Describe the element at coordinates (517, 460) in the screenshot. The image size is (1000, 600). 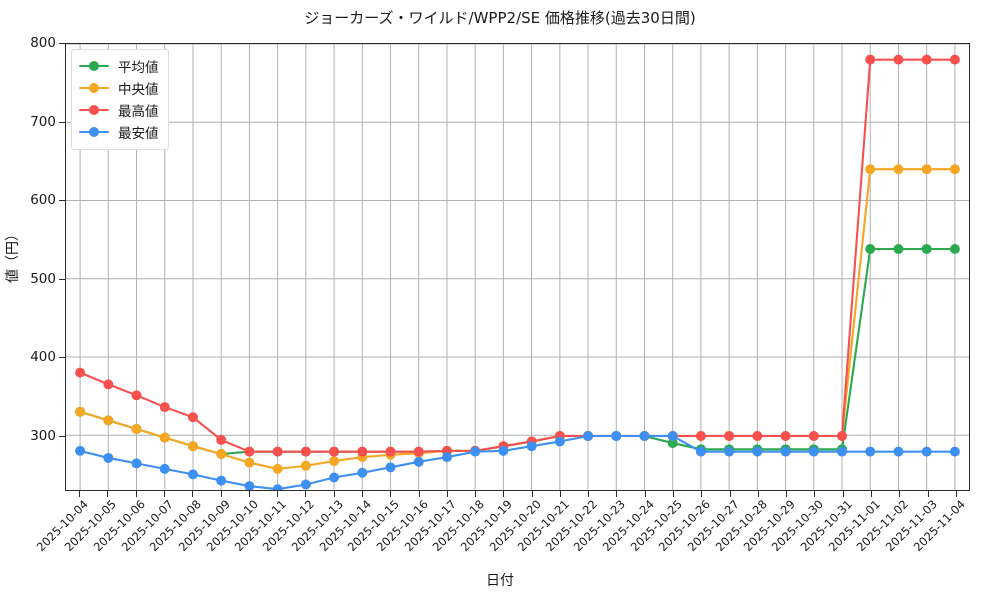
I see `series-最安値` at that location.